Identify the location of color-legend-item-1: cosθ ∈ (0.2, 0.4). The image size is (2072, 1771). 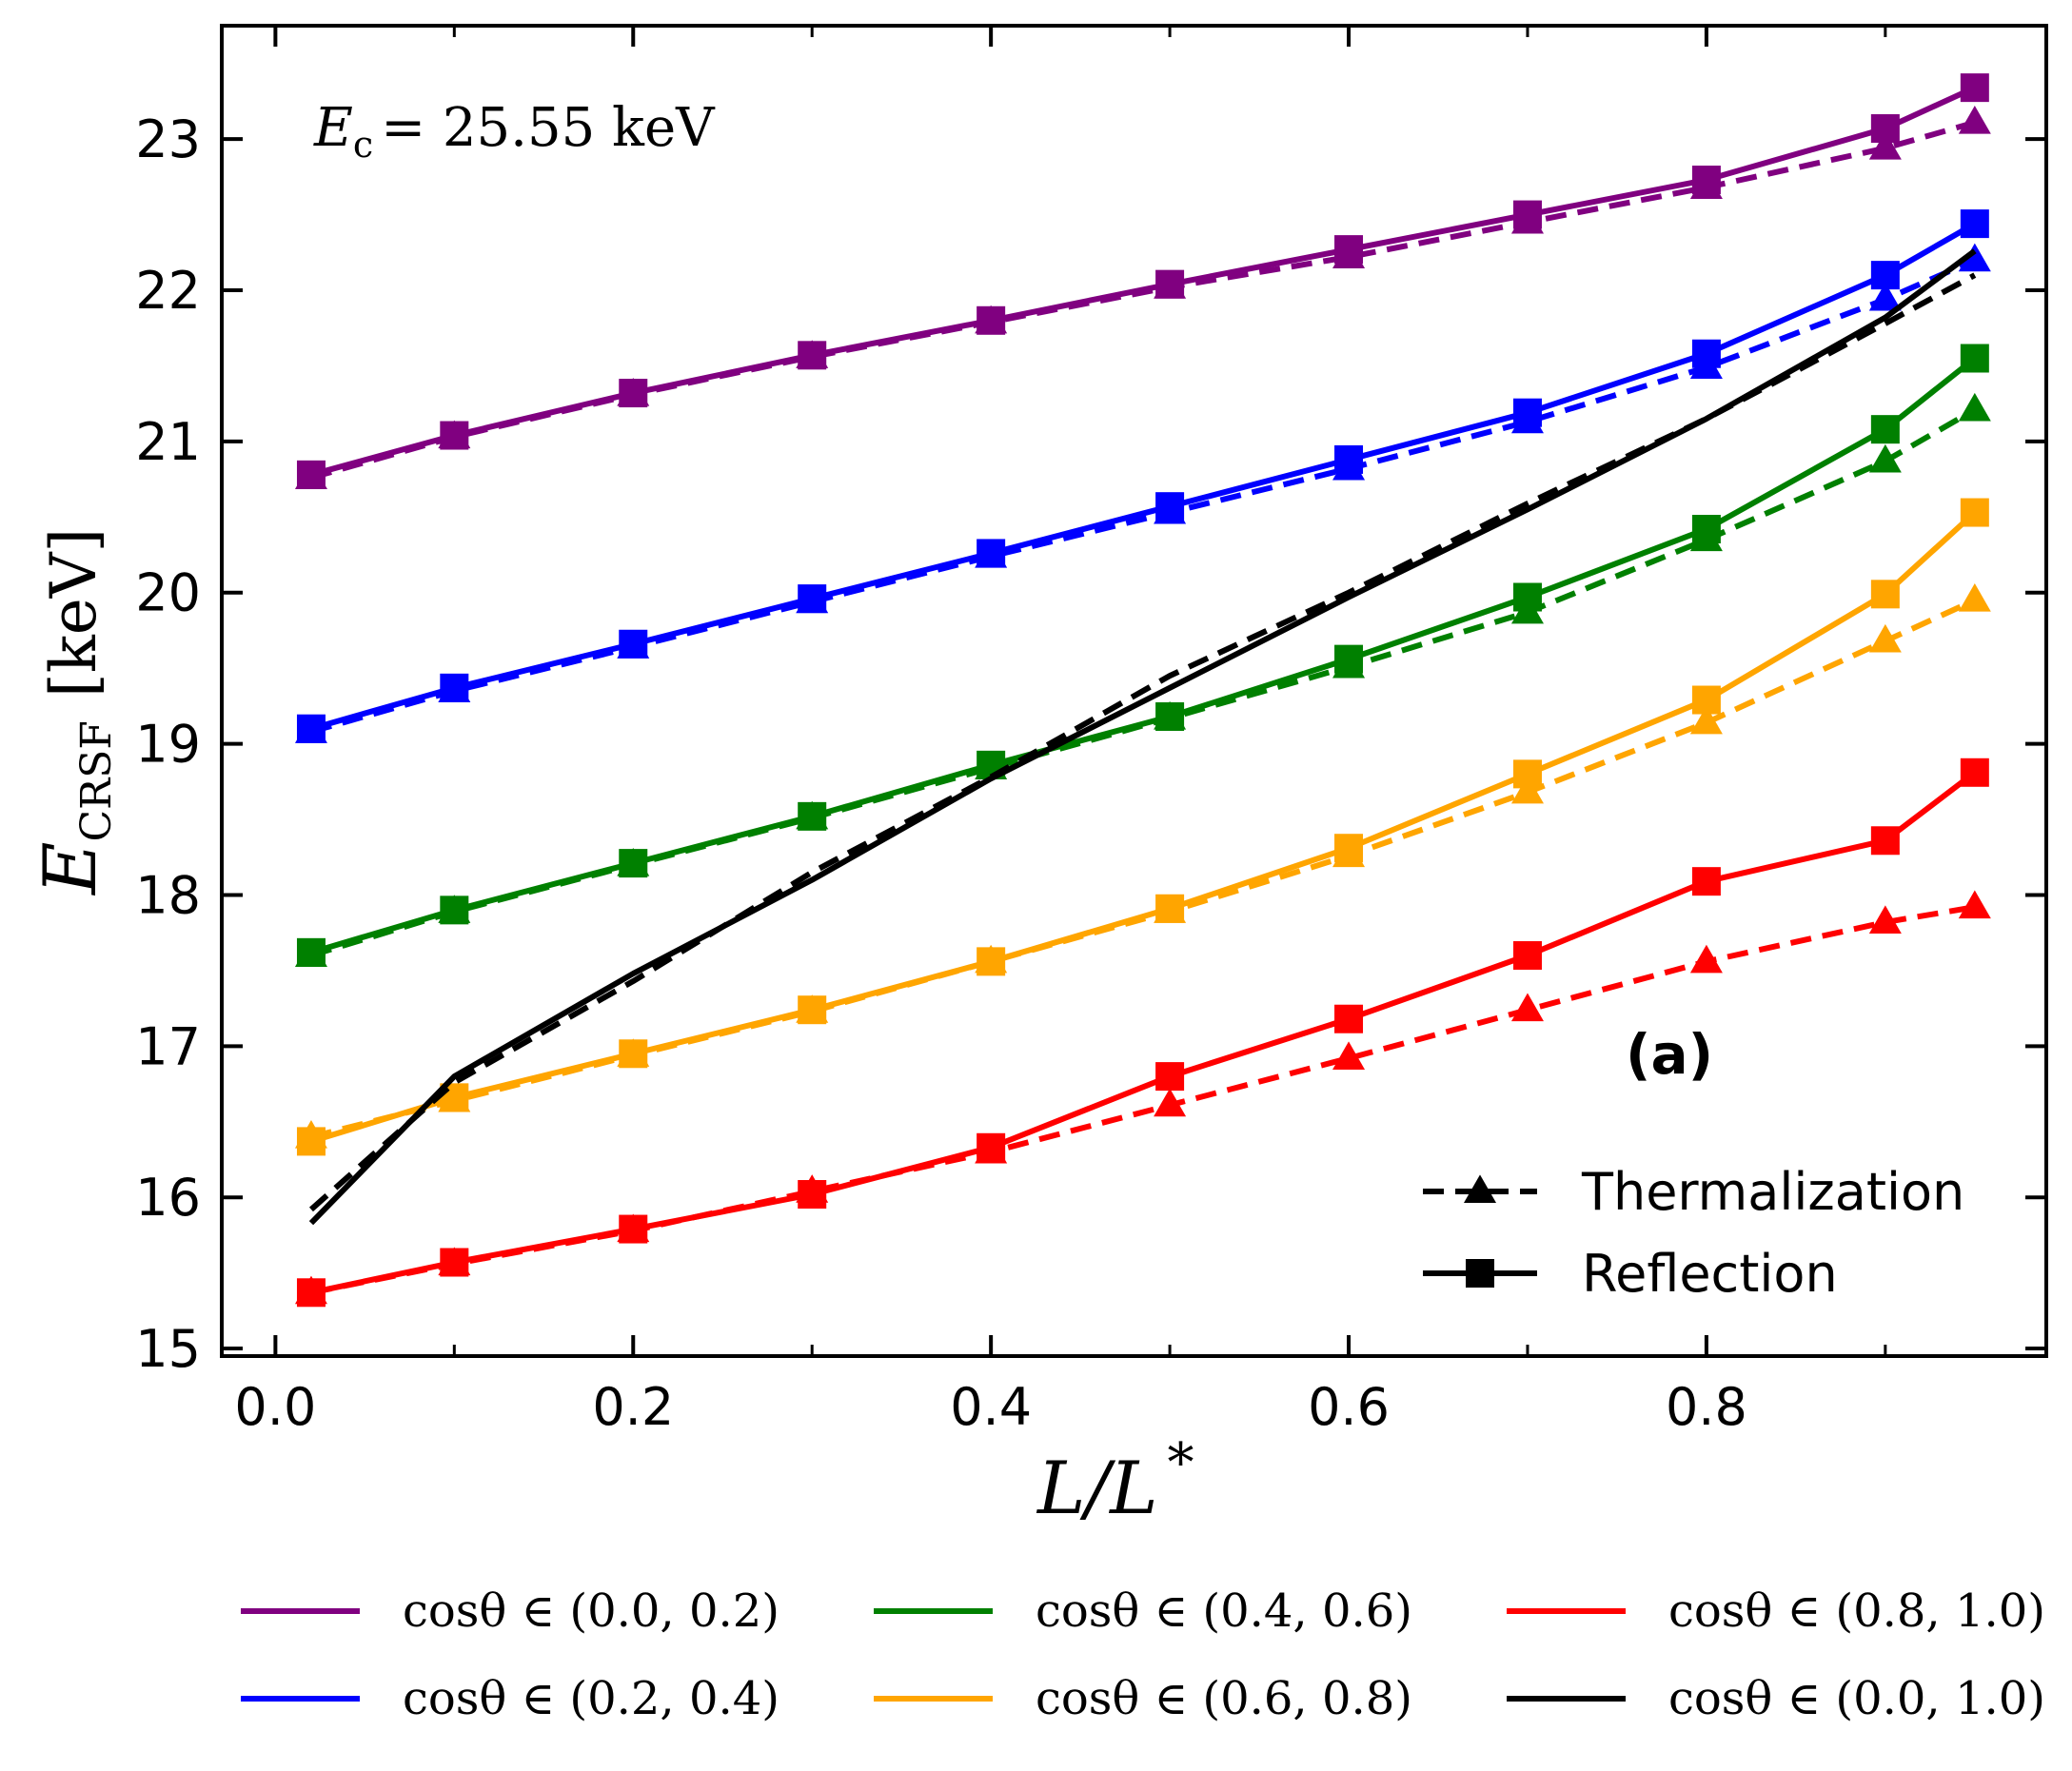
(510, 1698).